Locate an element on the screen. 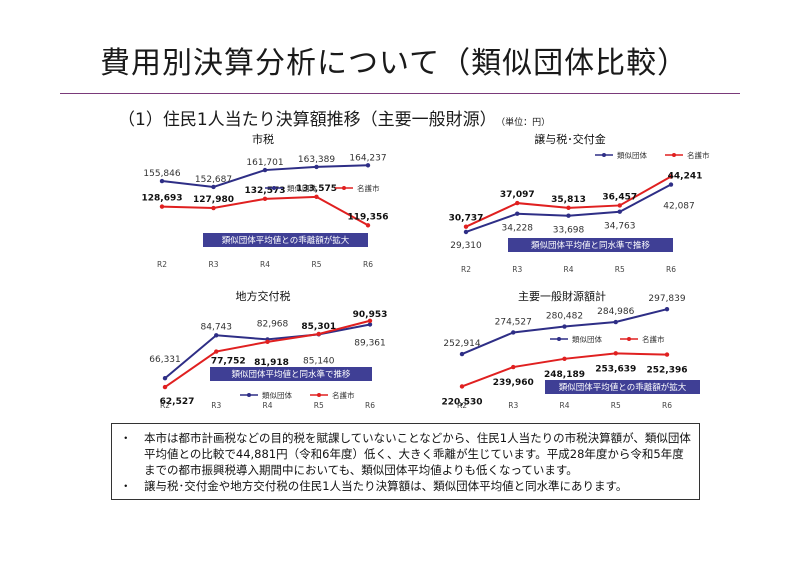  data-label: 280,482 is located at coordinates (564, 317).